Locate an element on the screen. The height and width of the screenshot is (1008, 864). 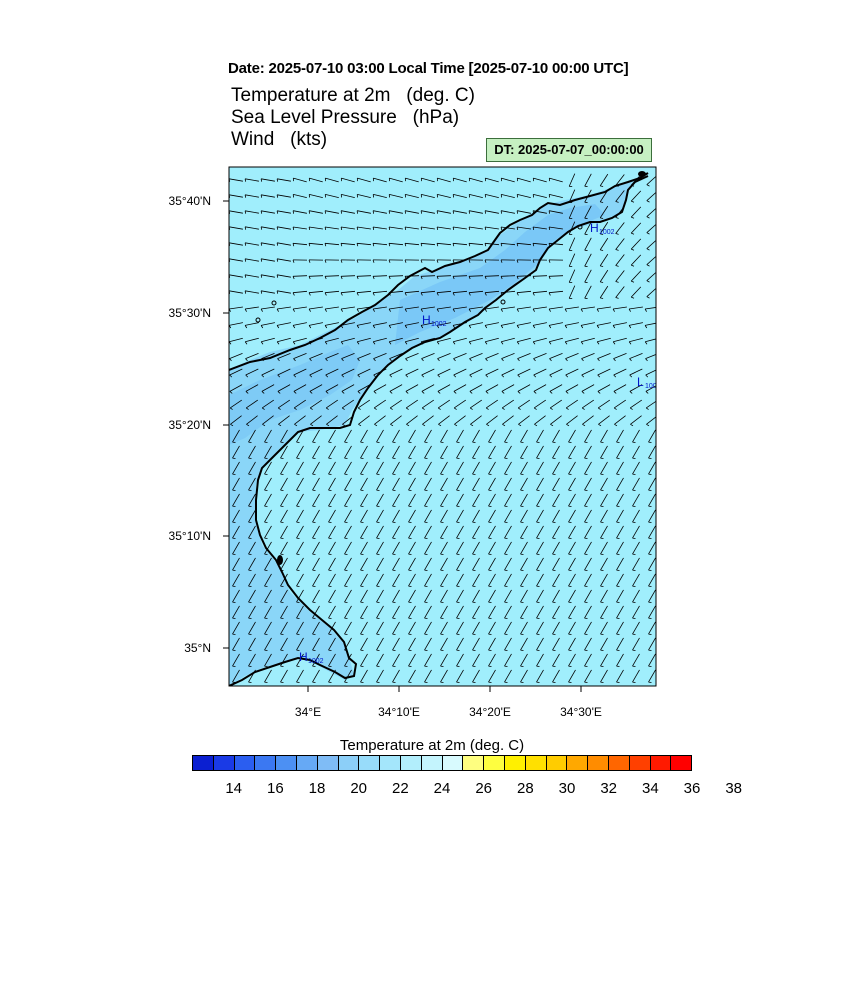
lat-label: 35°30'N is located at coordinates (189, 313).